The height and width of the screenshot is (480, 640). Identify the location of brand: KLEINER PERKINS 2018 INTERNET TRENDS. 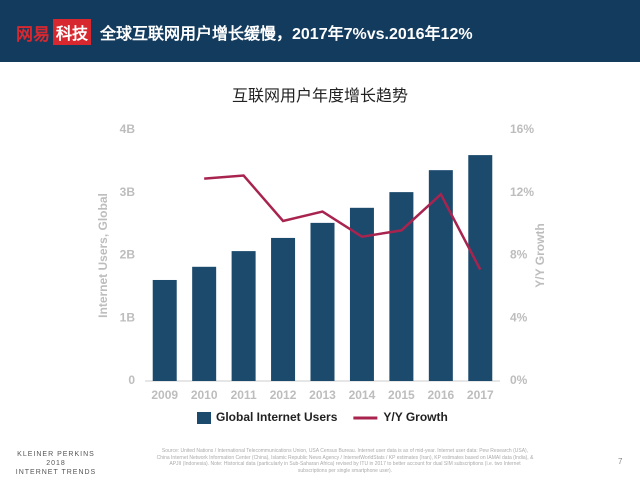
(56, 463).